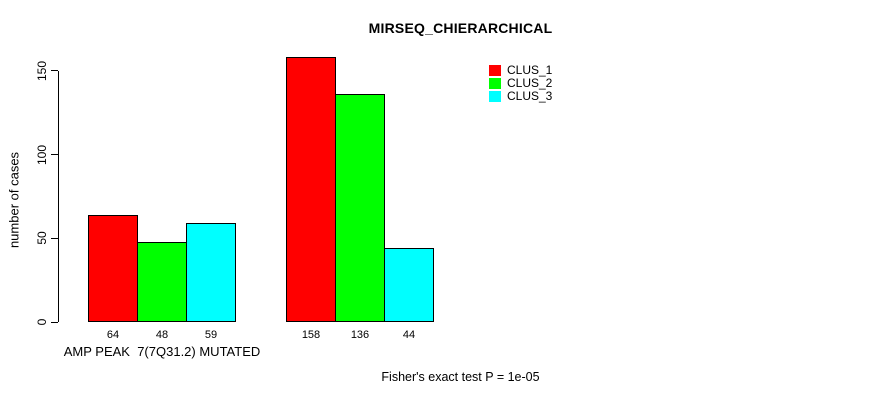 Image resolution: width=890 pixels, height=400 pixels. I want to click on y-tick-label: 150, so click(42, 70).